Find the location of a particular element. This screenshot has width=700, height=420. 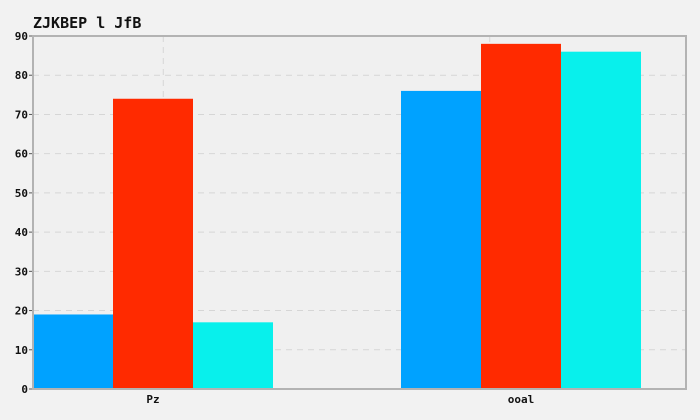

y-tick-label: 10 is located at coordinates (21, 350).